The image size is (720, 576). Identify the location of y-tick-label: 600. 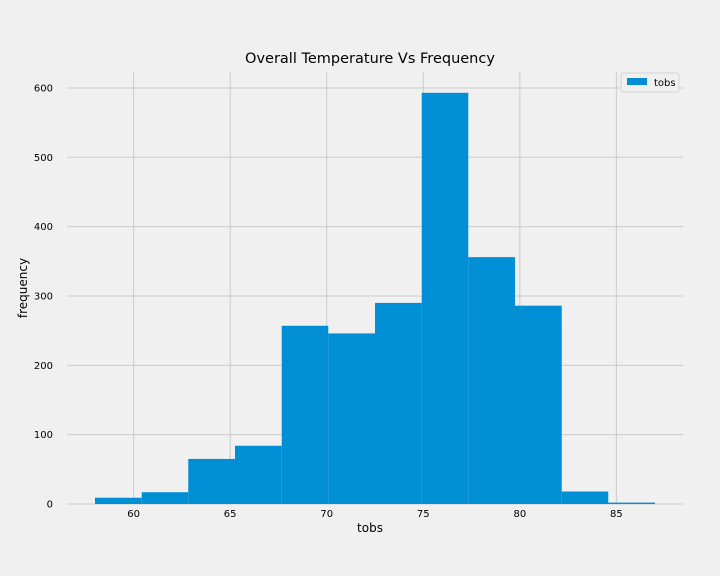
(43, 88).